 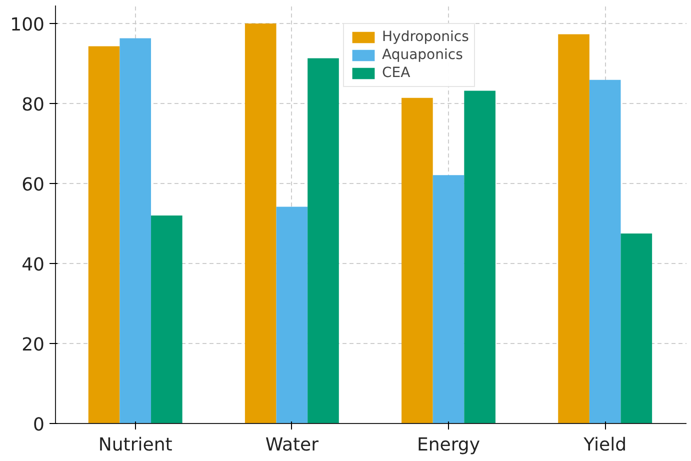 I want to click on y-tick-label: 20, so click(x=33, y=345).